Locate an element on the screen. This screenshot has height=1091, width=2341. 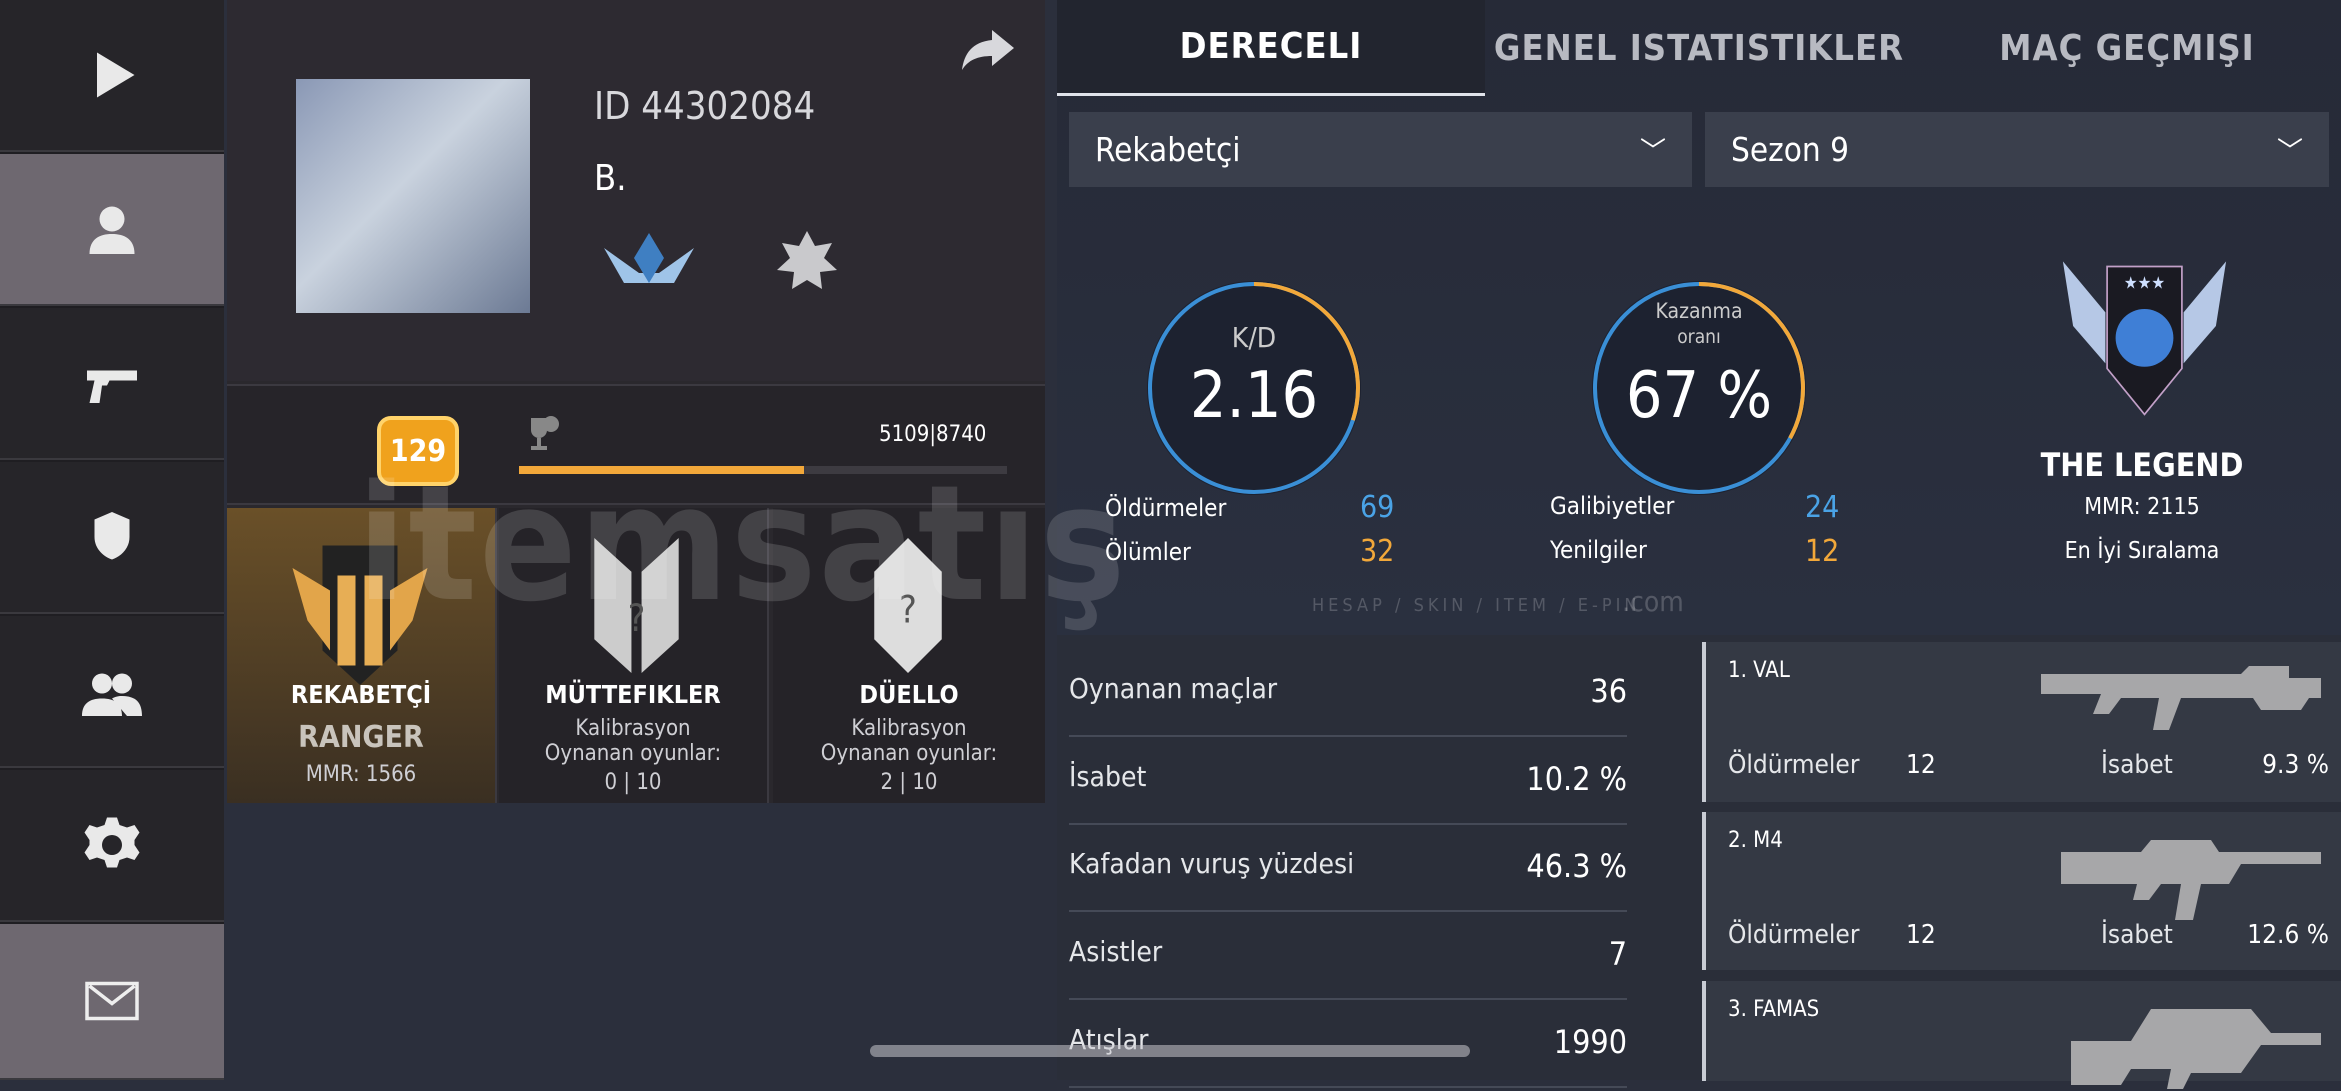
watermark-tagline: HESAP / SKIN / ITEM / E-PIN is located at coordinates (1476, 605).